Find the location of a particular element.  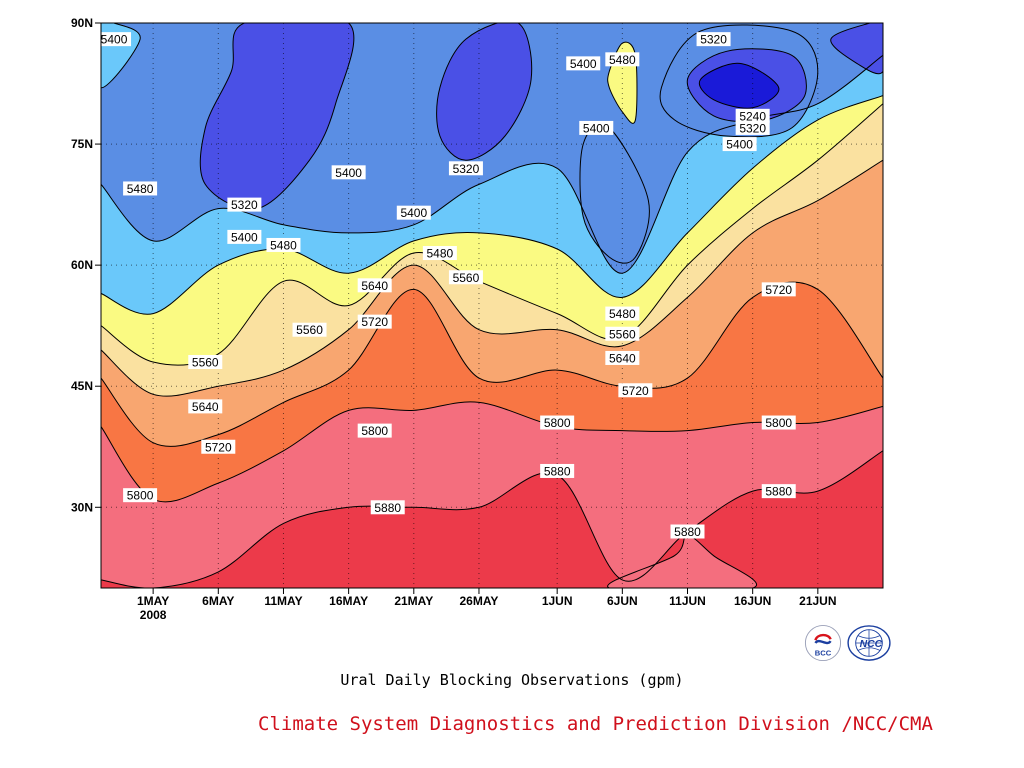

x-tick-label: 11JUN is located at coordinates (687, 601).